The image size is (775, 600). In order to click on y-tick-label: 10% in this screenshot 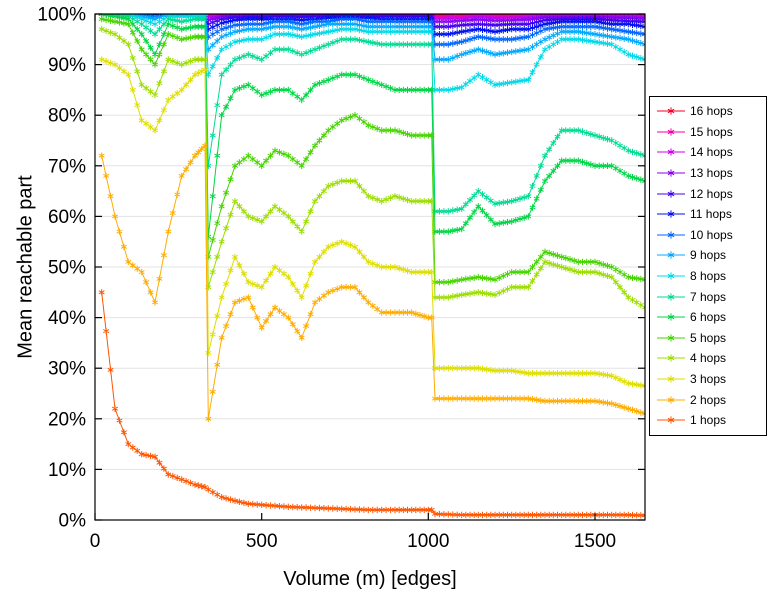, I will do `click(67, 470)`.